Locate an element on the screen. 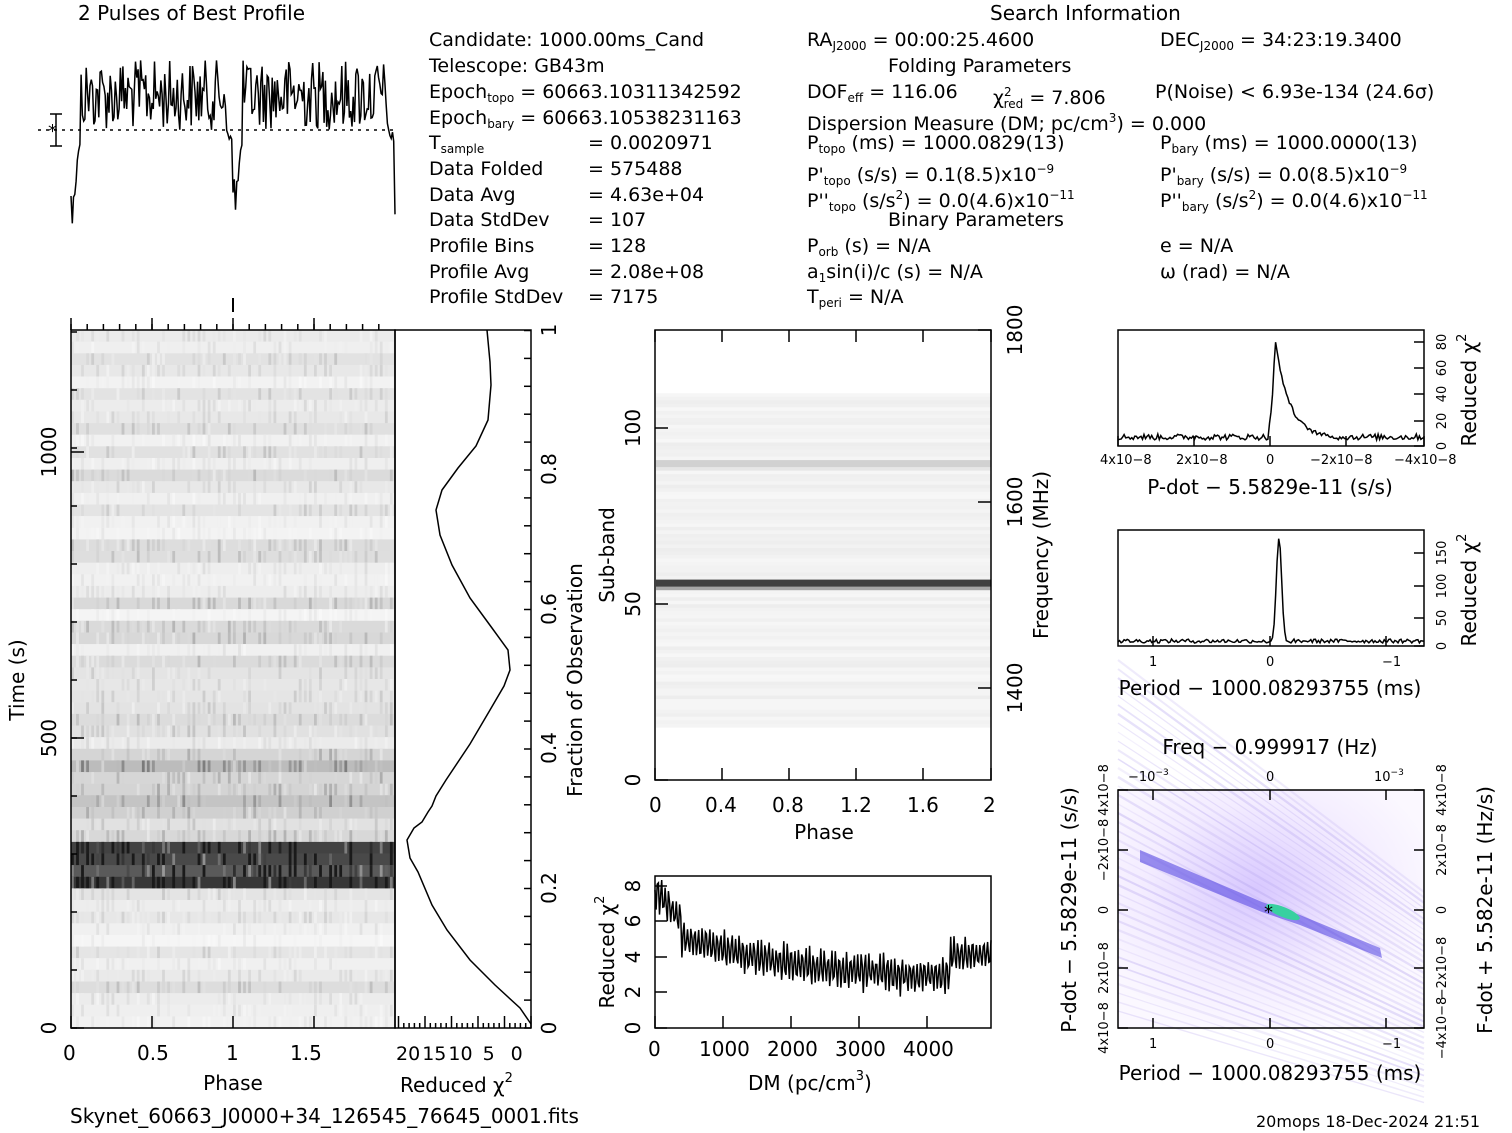 The image size is (1512, 1133). dm-ytick-6: 6 is located at coordinates (633, 921).